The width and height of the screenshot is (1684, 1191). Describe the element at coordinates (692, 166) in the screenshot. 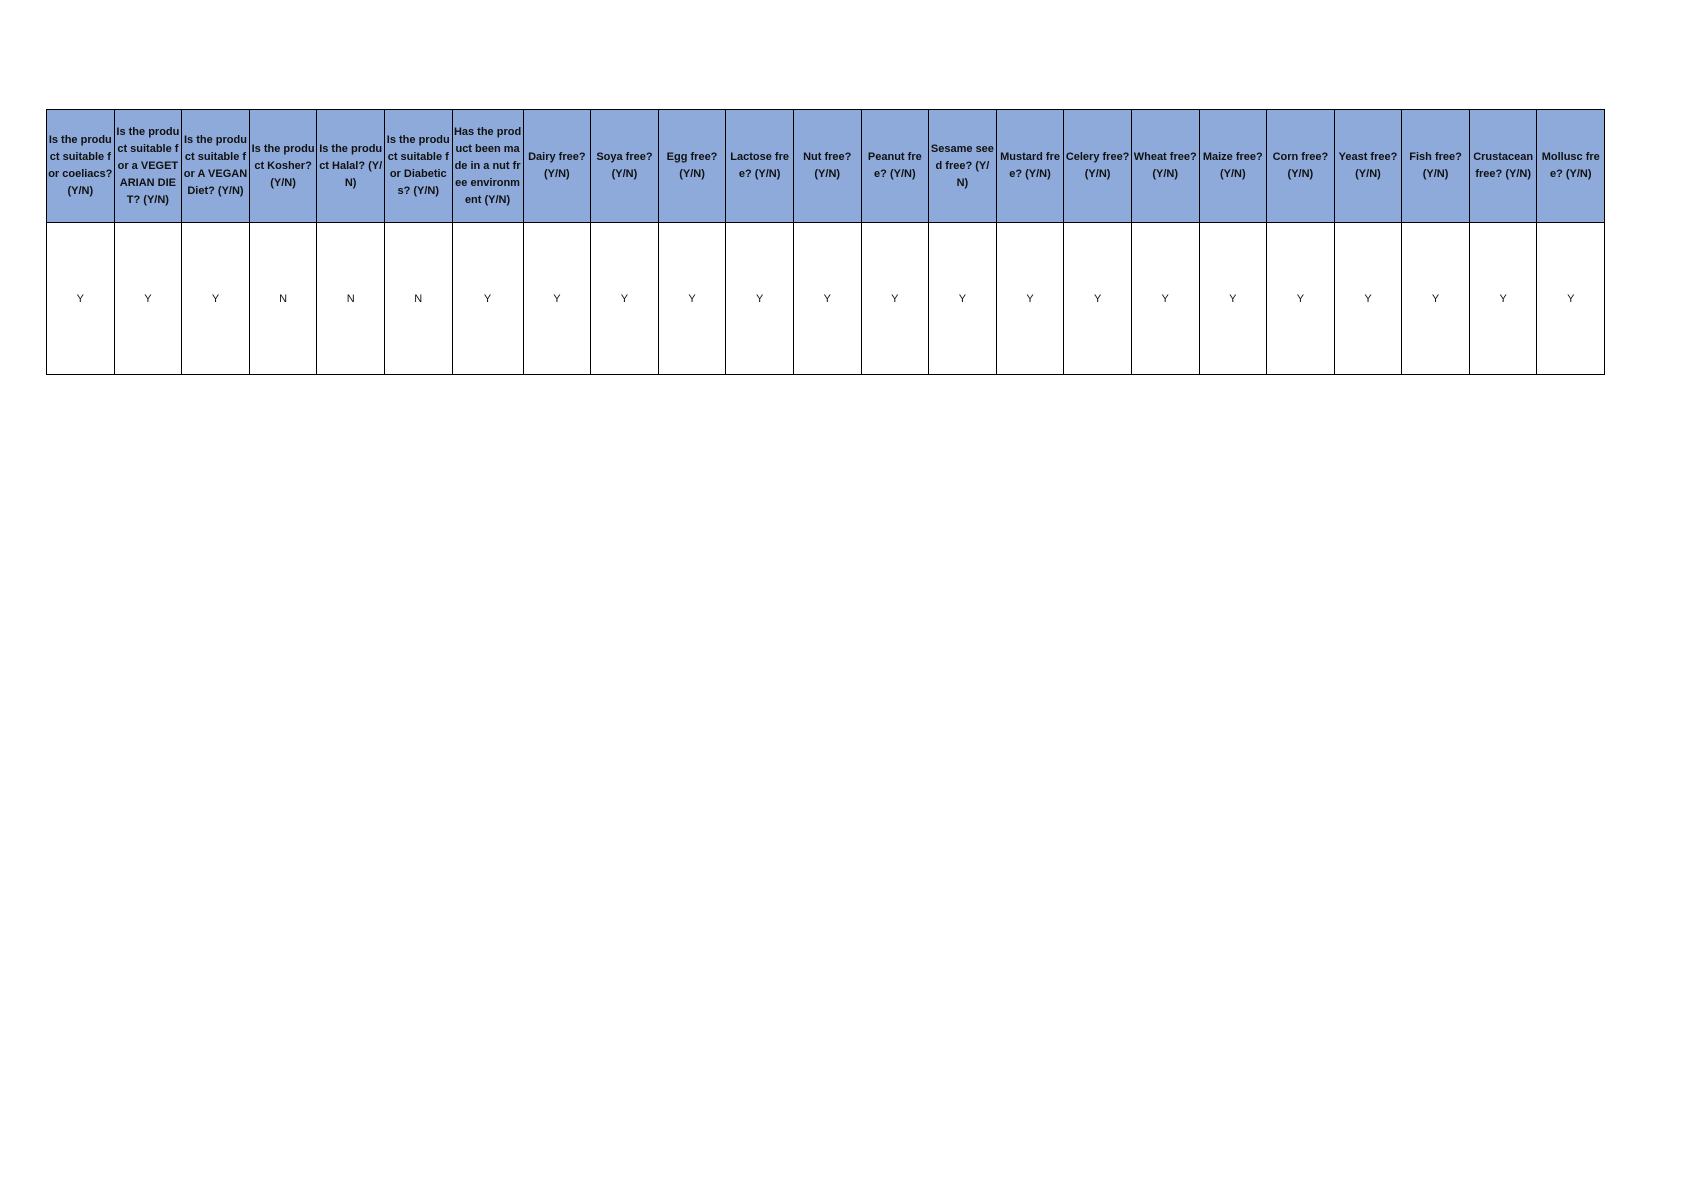

I see `column-header: Egg free? (Y/N)` at that location.